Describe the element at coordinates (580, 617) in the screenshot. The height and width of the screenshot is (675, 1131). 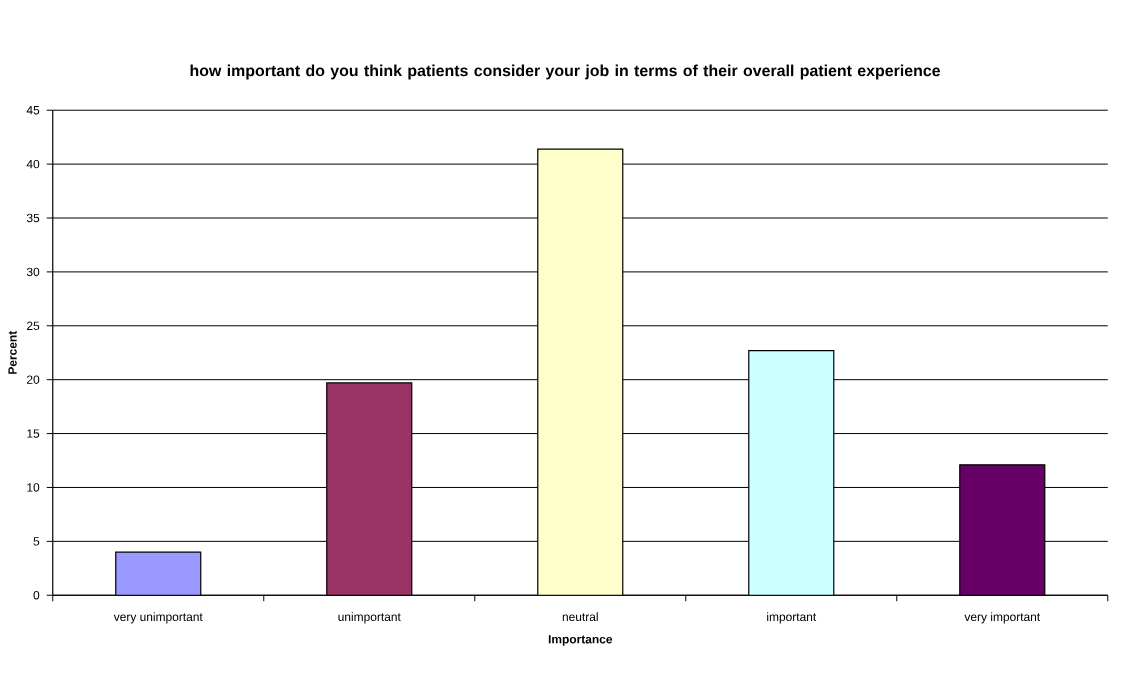
I see `x-tick-label: neutral` at that location.